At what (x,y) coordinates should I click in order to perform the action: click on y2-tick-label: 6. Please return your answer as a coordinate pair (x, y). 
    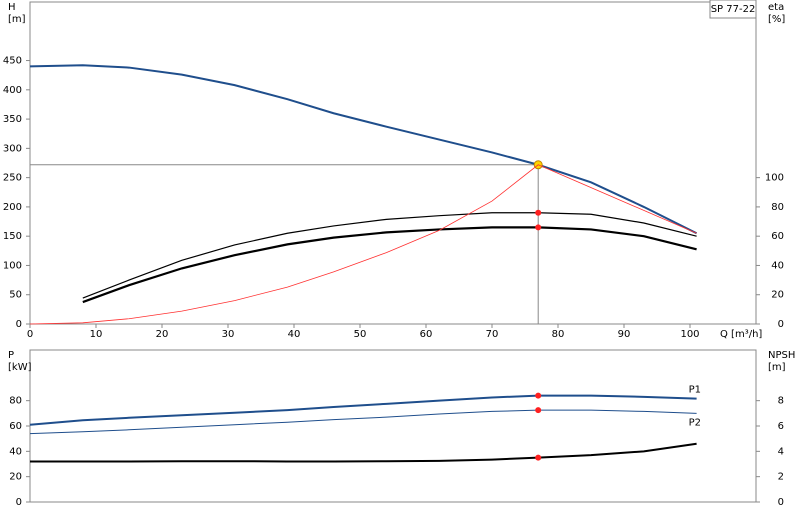
    Looking at the image, I should click on (781, 426).